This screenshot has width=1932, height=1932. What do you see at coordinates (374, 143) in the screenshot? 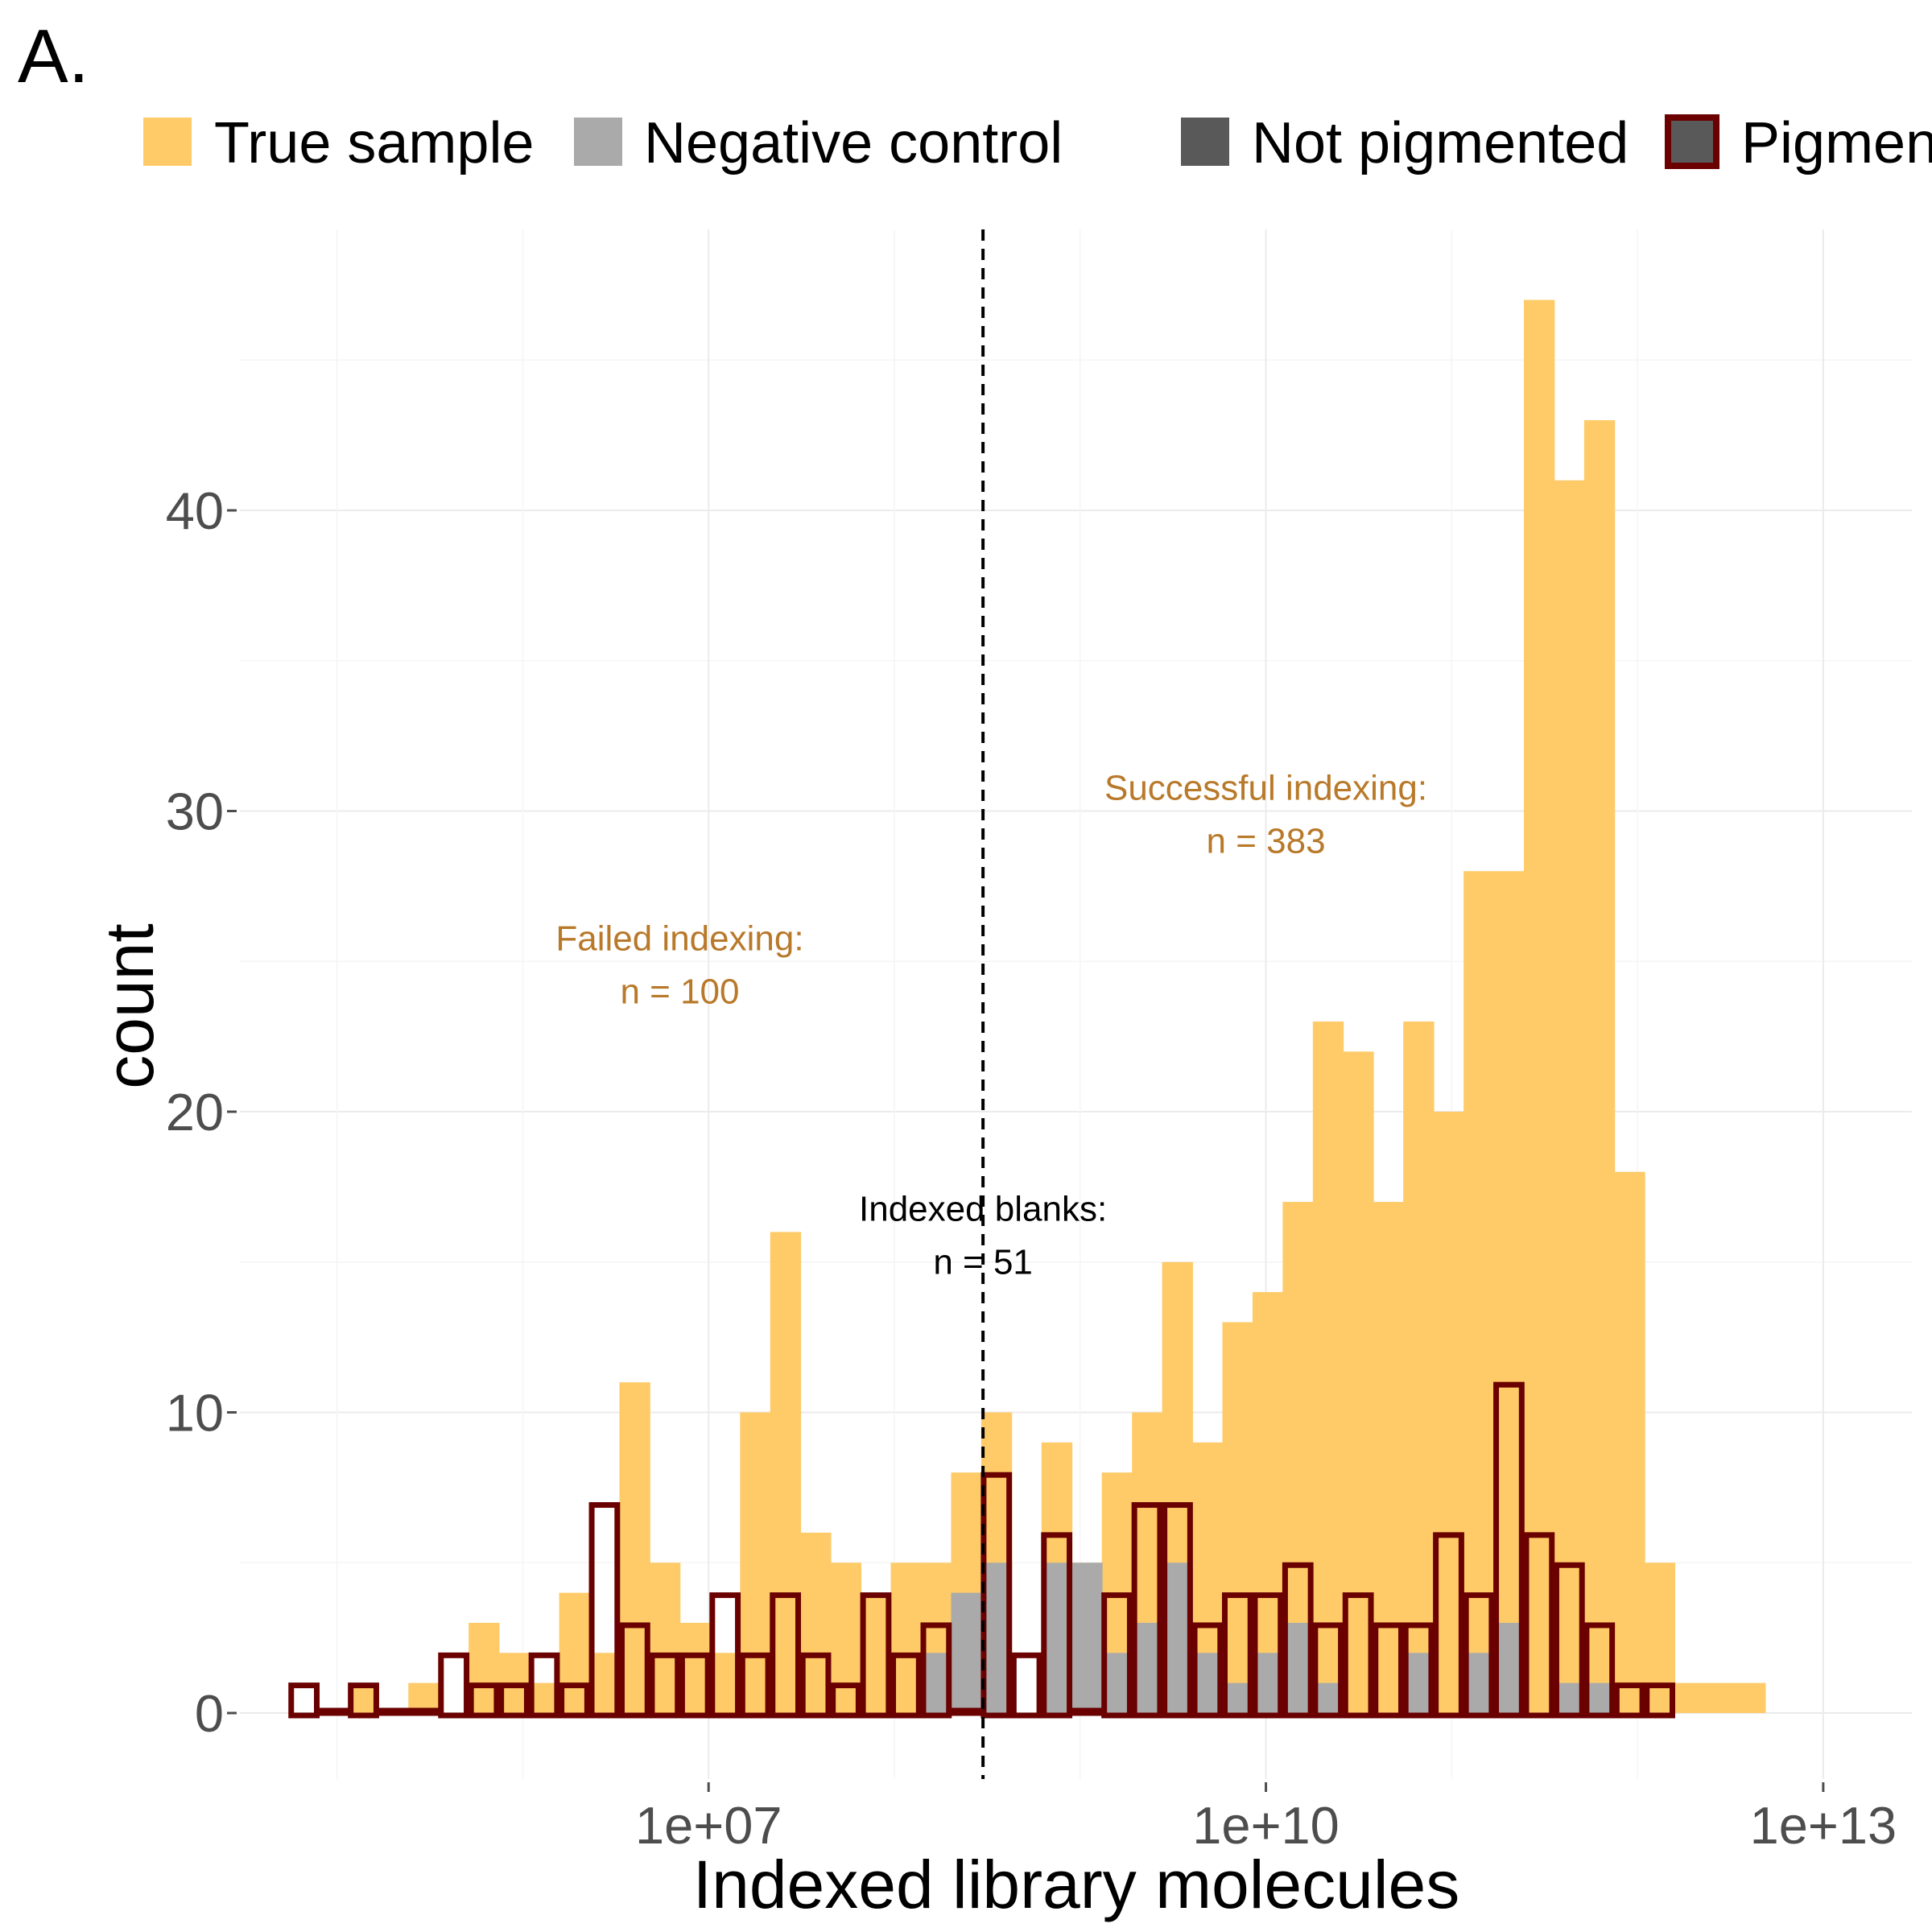
I see `legend-label-true-sample: True sample` at bounding box center [374, 143].